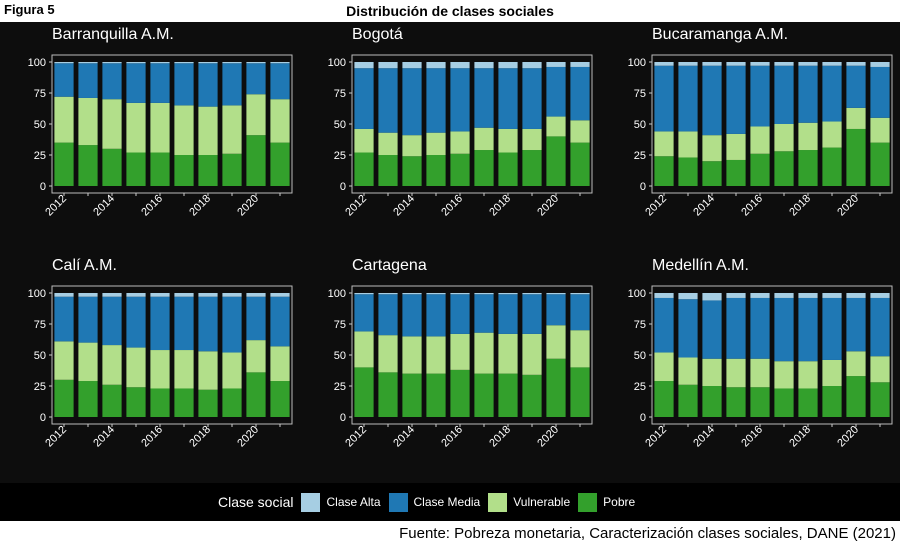  I want to click on x-tick-label: 2020, so click(848, 206).